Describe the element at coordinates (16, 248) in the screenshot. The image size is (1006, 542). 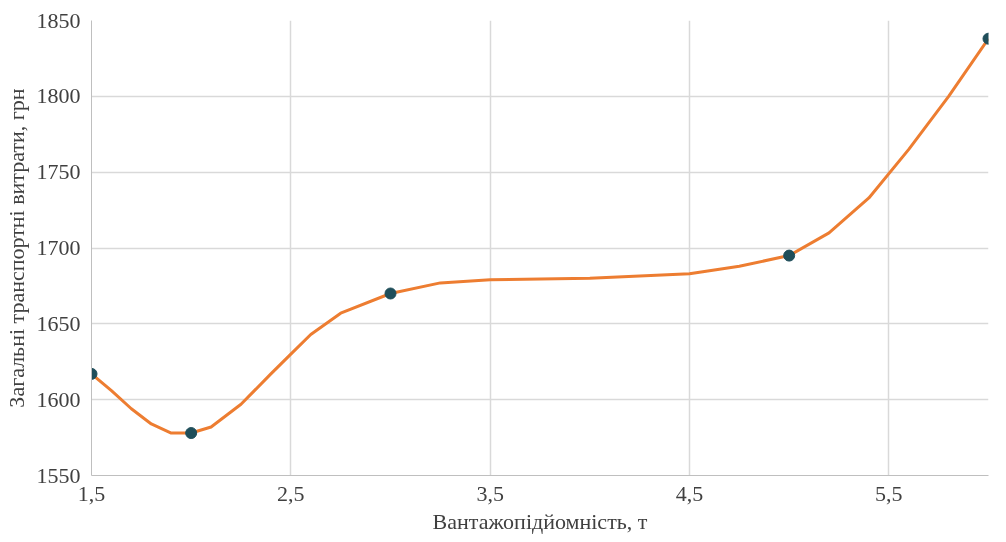
I see `y-axis-title: Загальні транспортні витрати, грн` at that location.